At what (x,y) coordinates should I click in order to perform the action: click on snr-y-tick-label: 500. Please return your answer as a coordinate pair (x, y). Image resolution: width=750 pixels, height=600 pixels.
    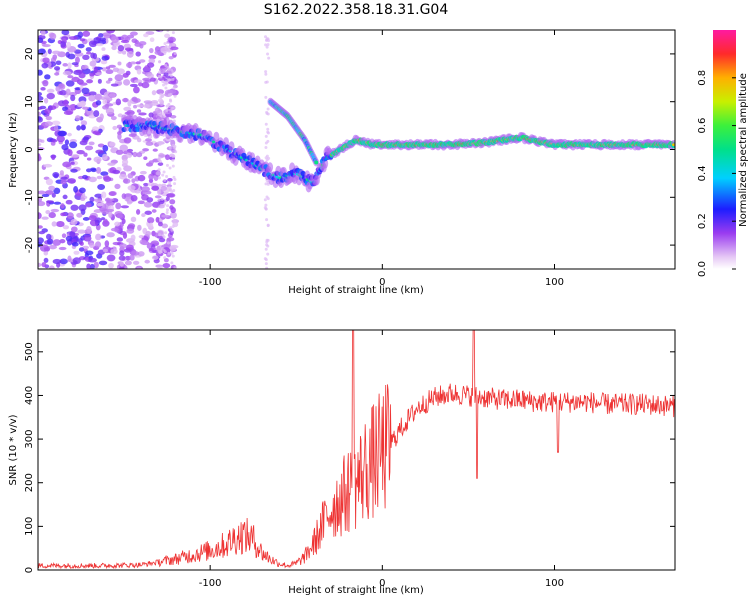
    Looking at the image, I should click on (29, 351).